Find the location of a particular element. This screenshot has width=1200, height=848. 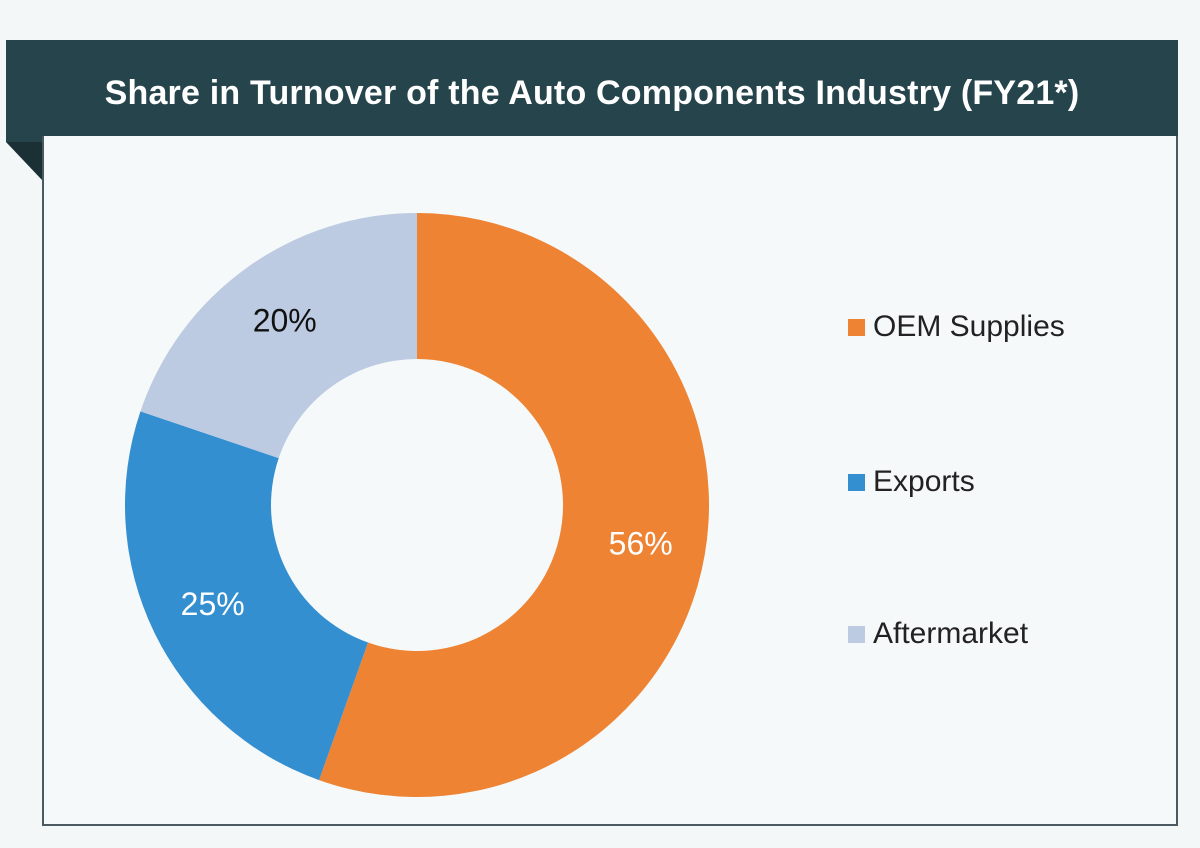

legend-item-exports: Exports is located at coordinates (911, 482).